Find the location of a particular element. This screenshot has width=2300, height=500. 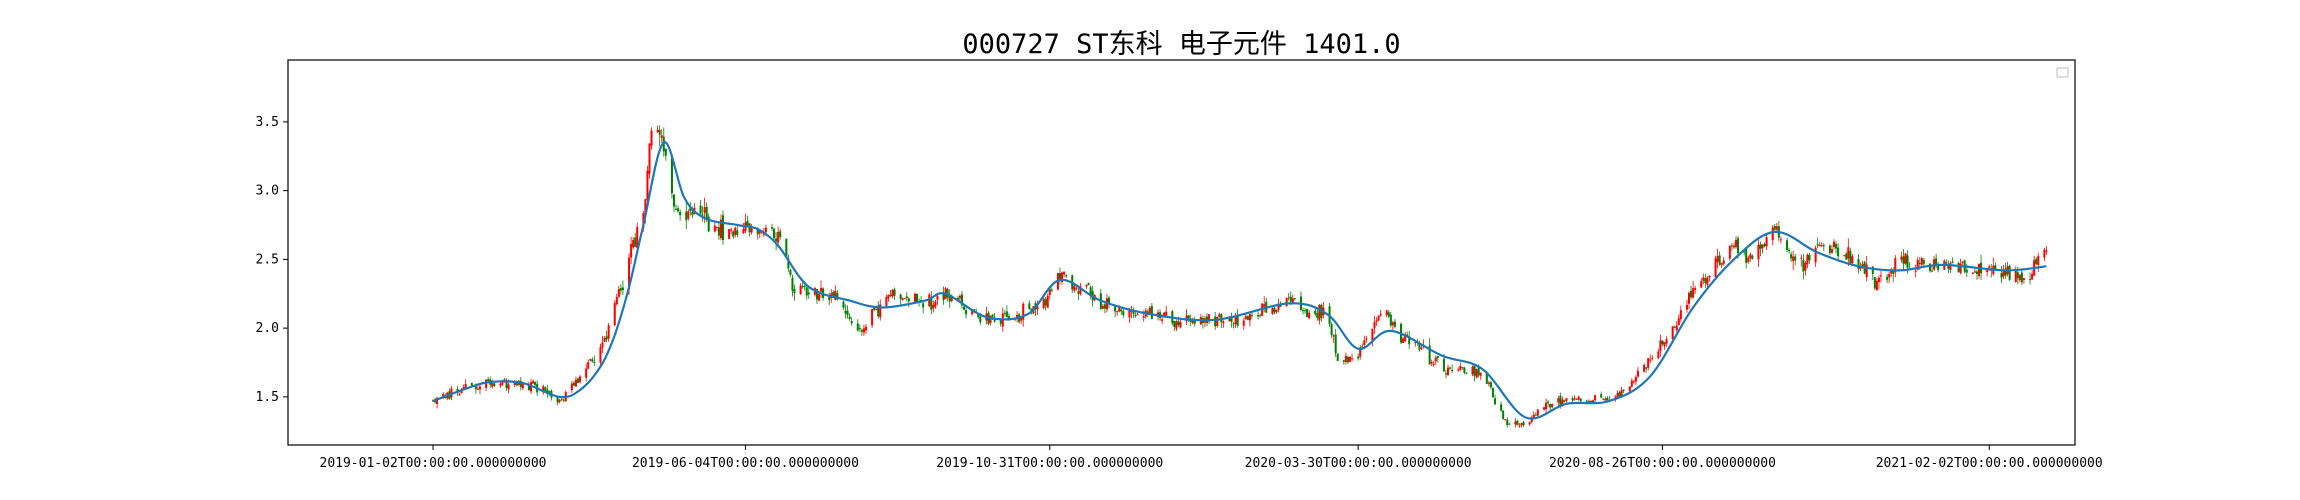

x-tick-label: 2020-03-30T00:00:00.000000000 is located at coordinates (1358, 463).